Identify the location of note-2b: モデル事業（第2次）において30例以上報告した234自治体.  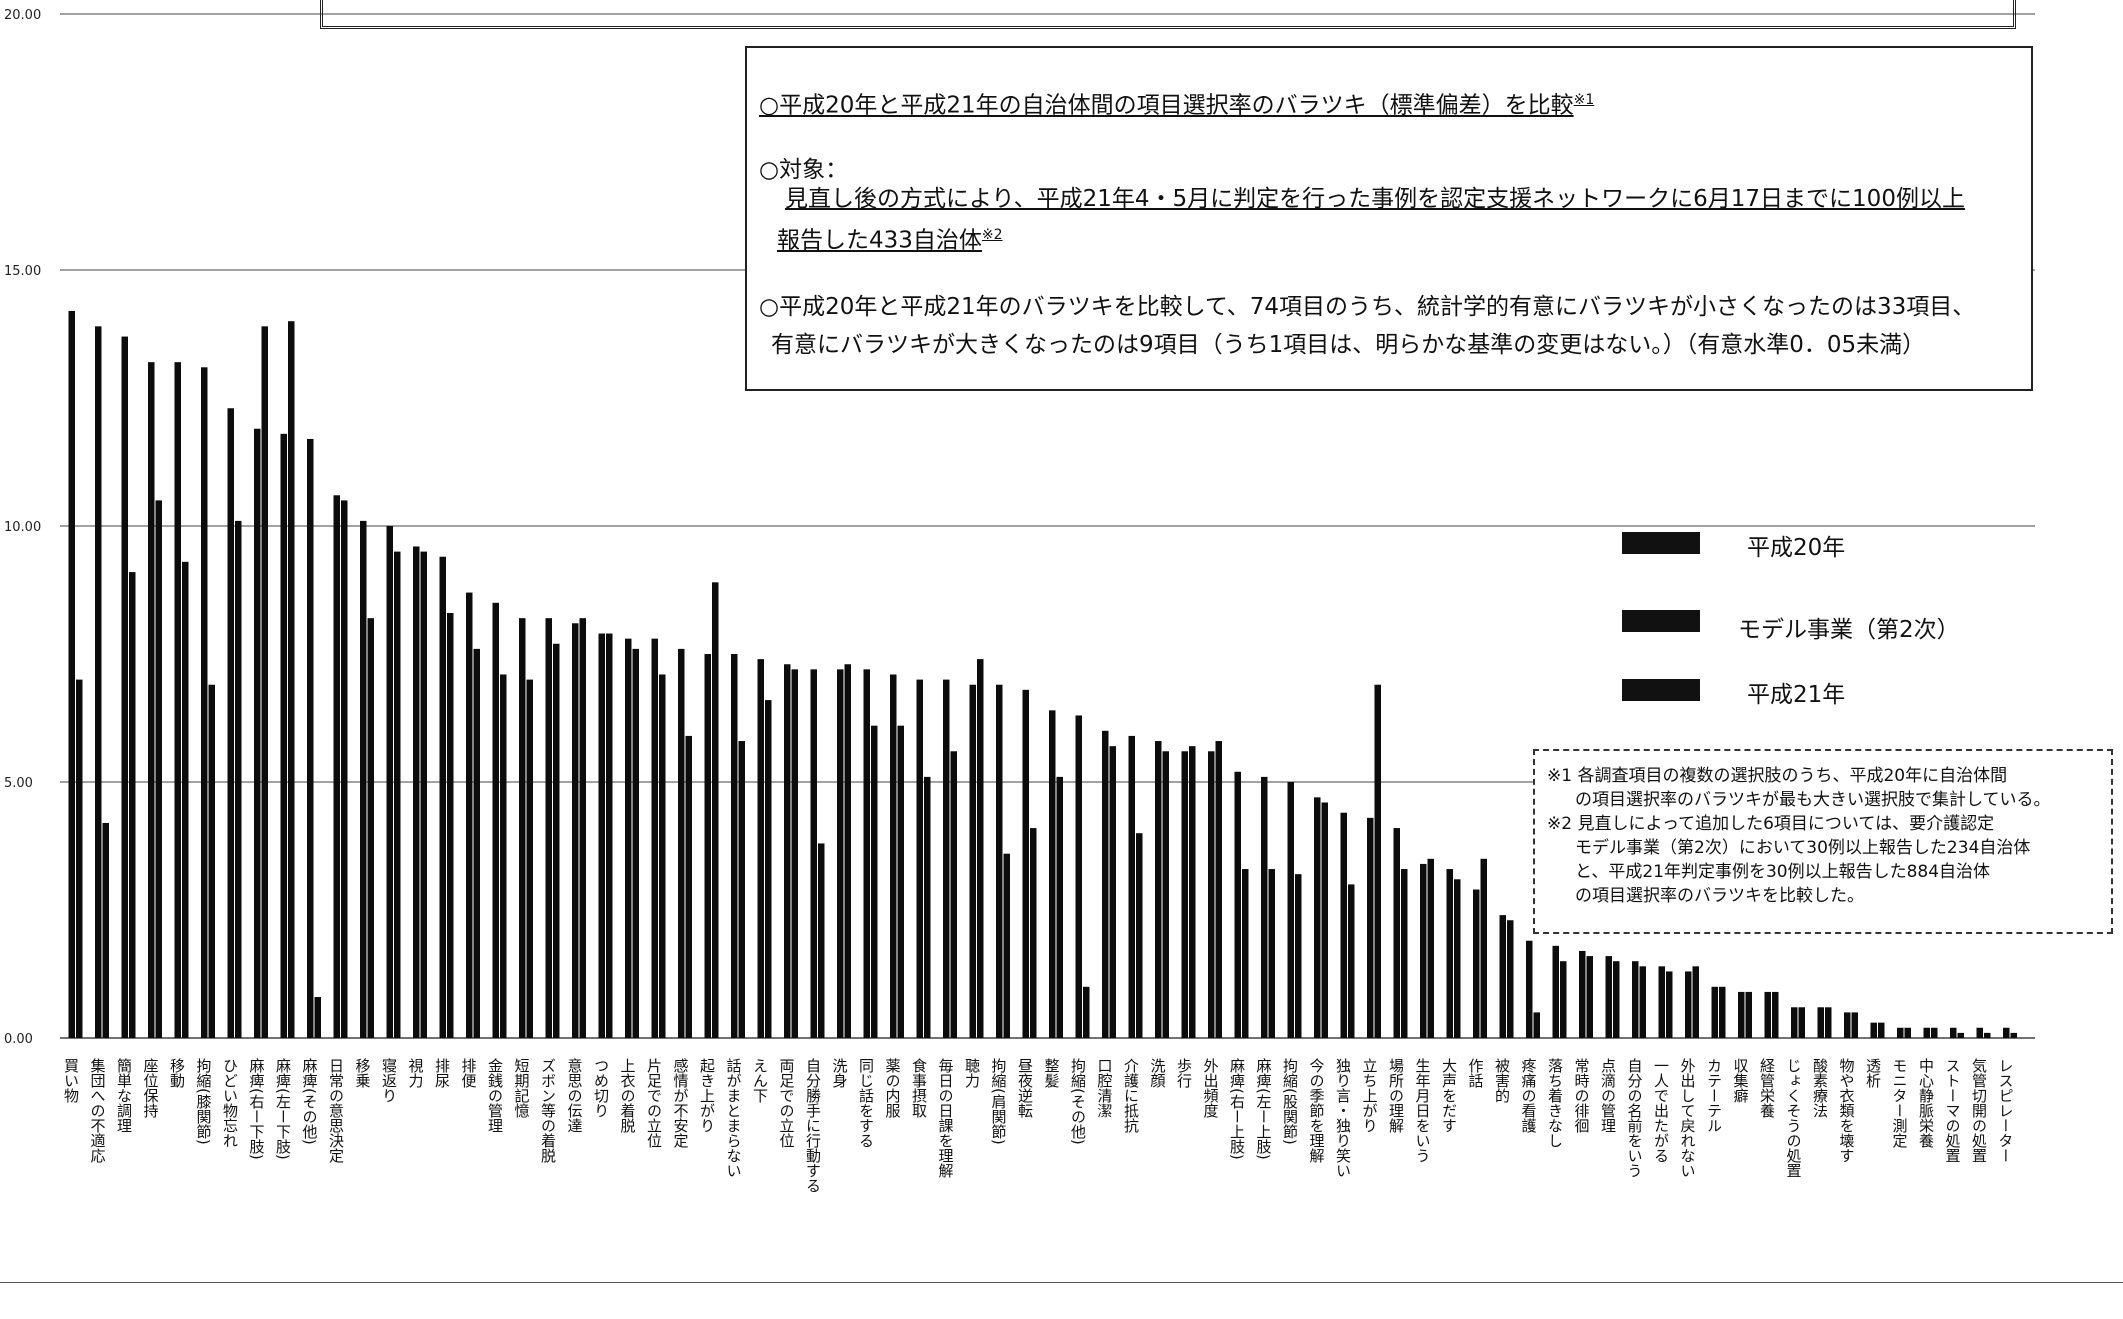
(1803, 848).